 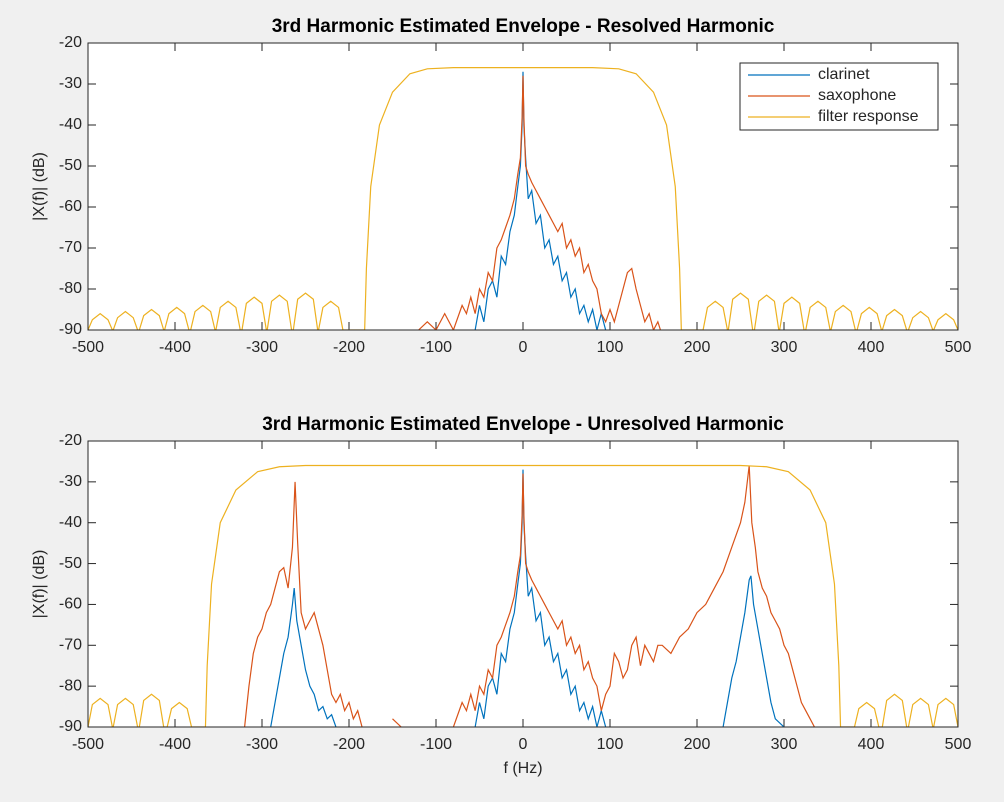 I want to click on legend-label: clarinet, so click(x=844, y=74).